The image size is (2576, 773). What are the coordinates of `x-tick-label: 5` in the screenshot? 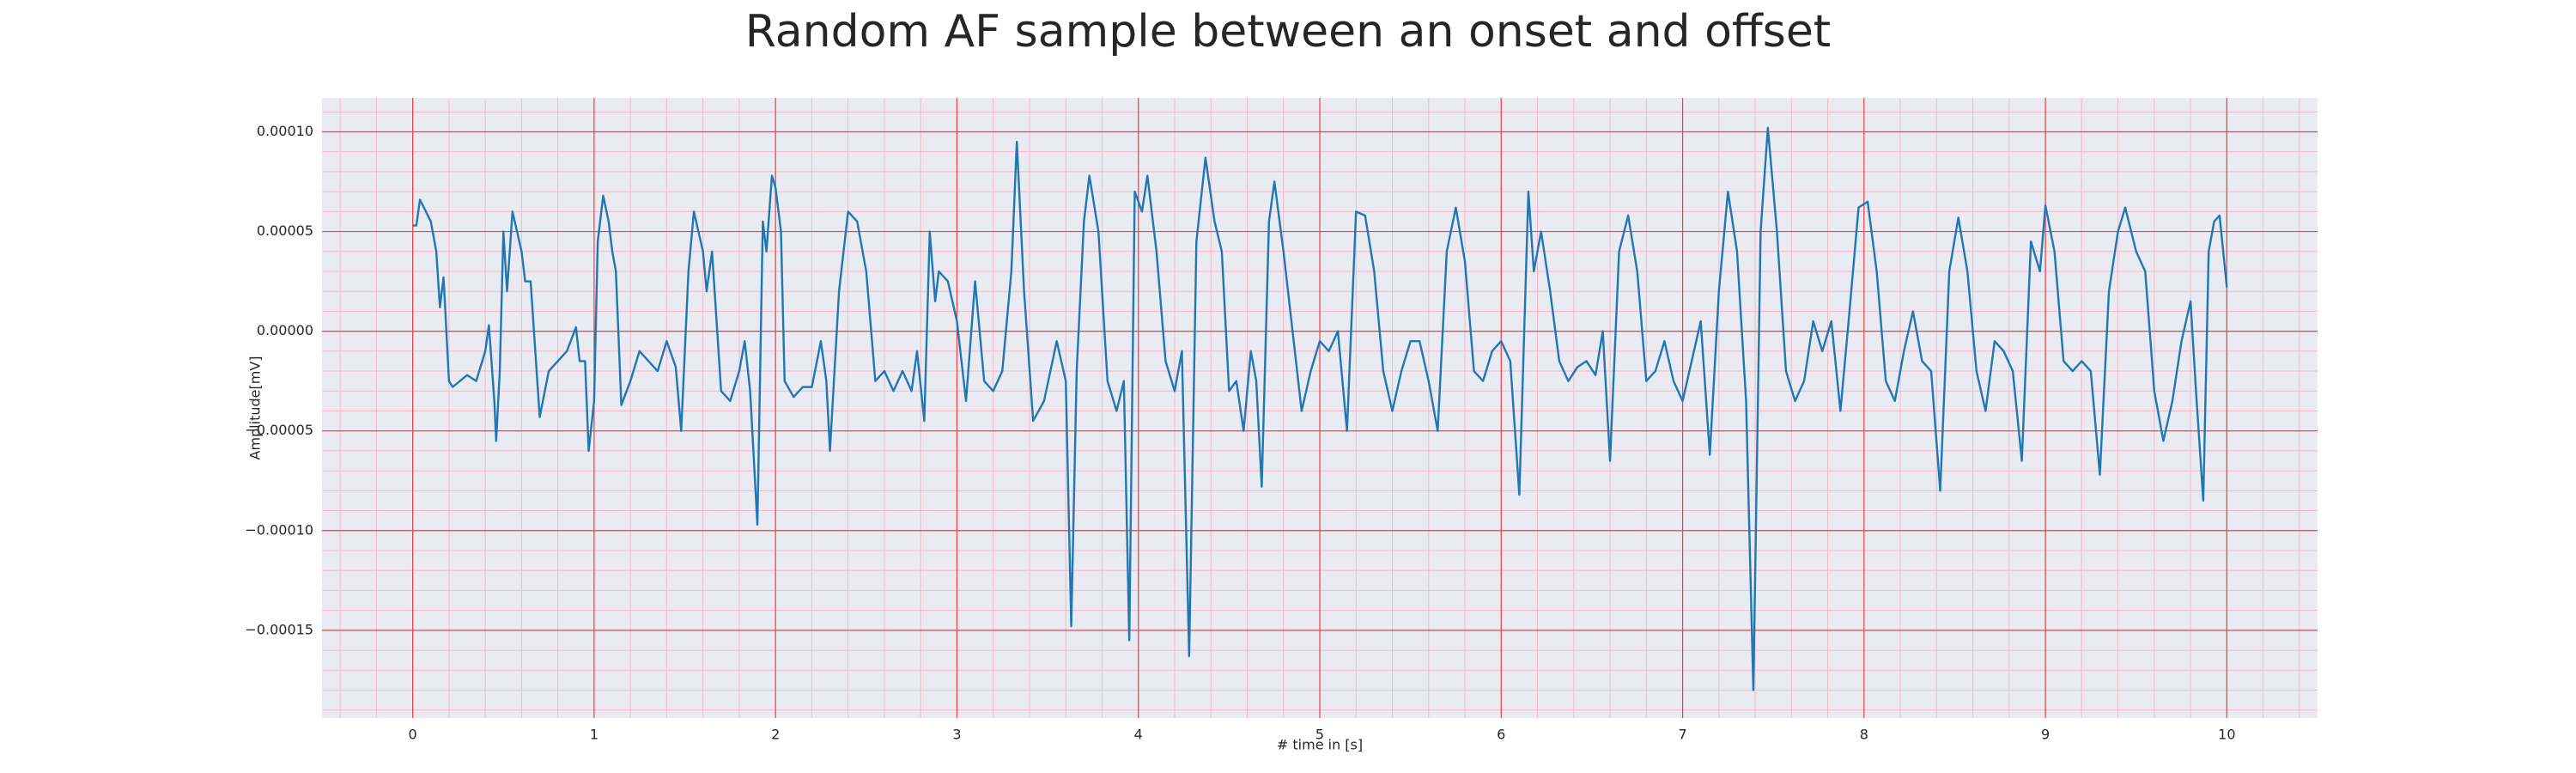 It's located at (1319, 735).